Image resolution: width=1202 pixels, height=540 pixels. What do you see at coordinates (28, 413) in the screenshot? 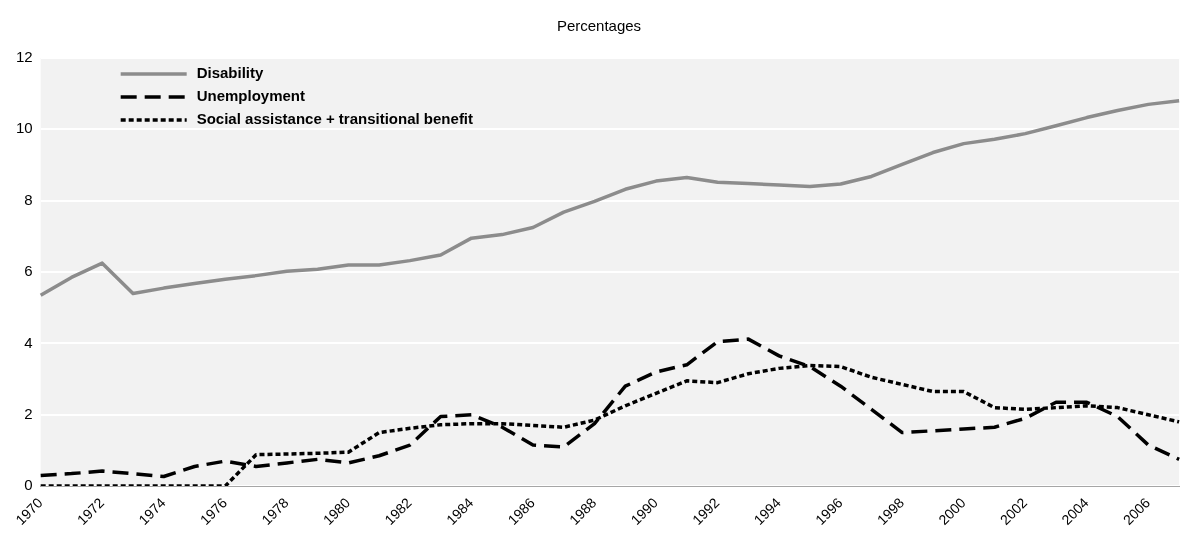
I see `y-tick-label: 2` at bounding box center [28, 413].